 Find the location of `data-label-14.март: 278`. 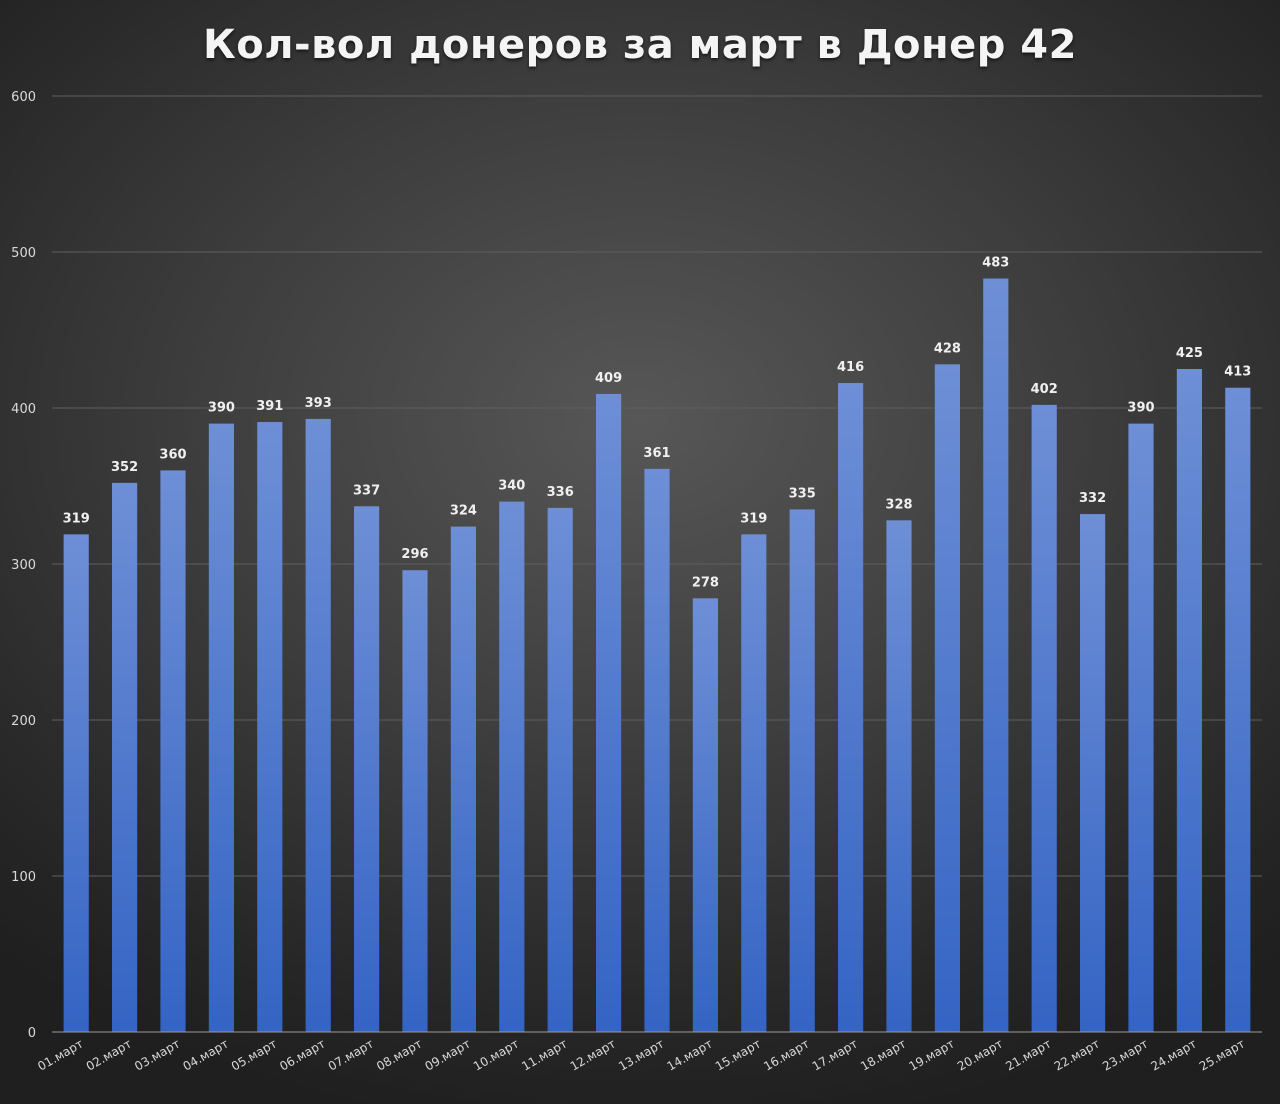

data-label-14.март: 278 is located at coordinates (705, 582).